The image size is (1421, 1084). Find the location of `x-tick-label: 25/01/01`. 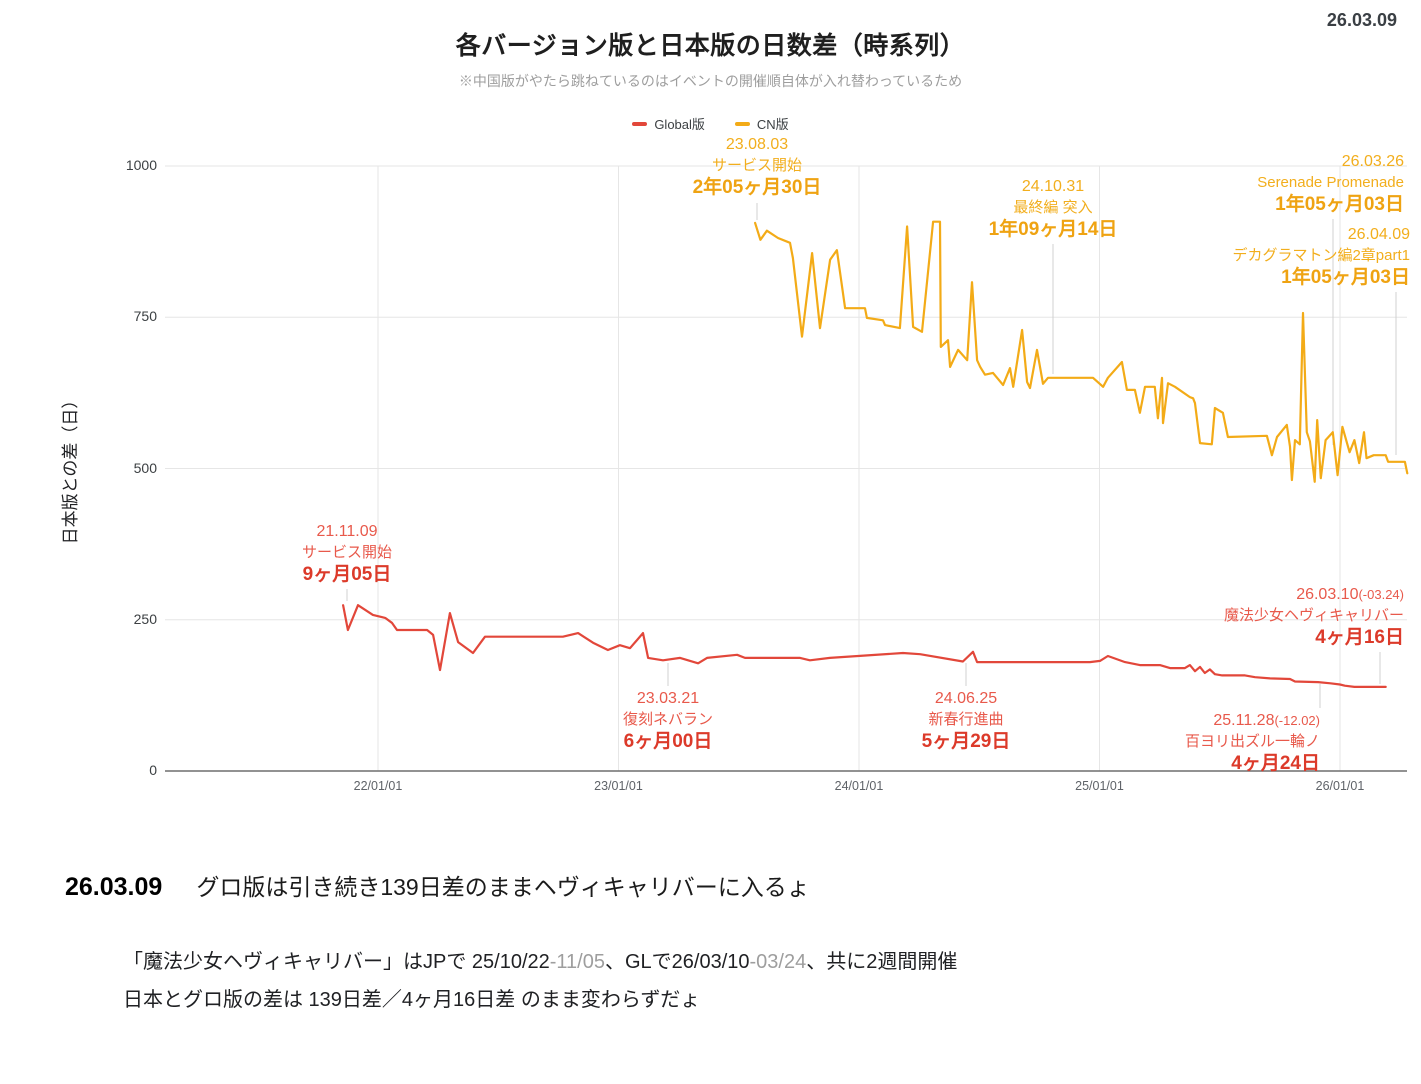

x-tick-label: 25/01/01 is located at coordinates (1099, 786).